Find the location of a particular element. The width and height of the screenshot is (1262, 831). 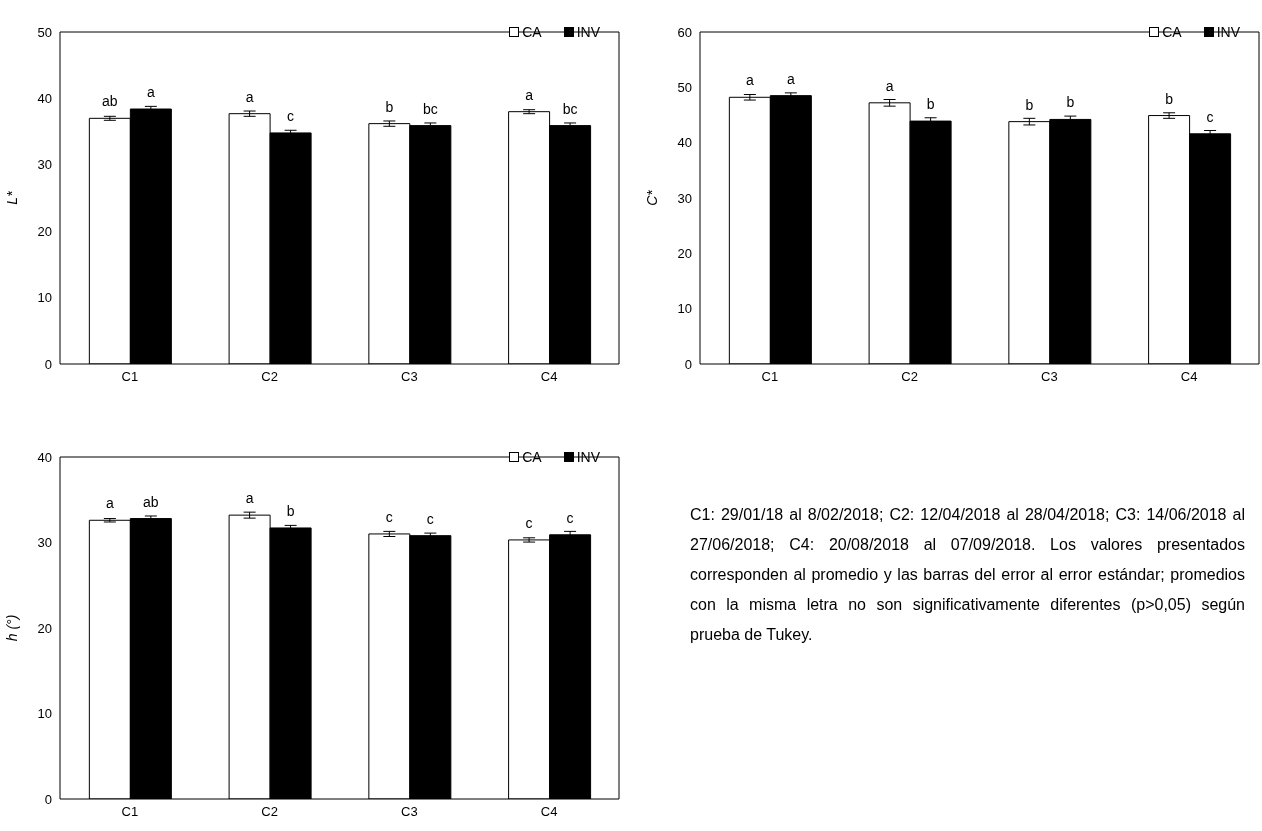

y-axis-title: L* is located at coordinates (11, 197).